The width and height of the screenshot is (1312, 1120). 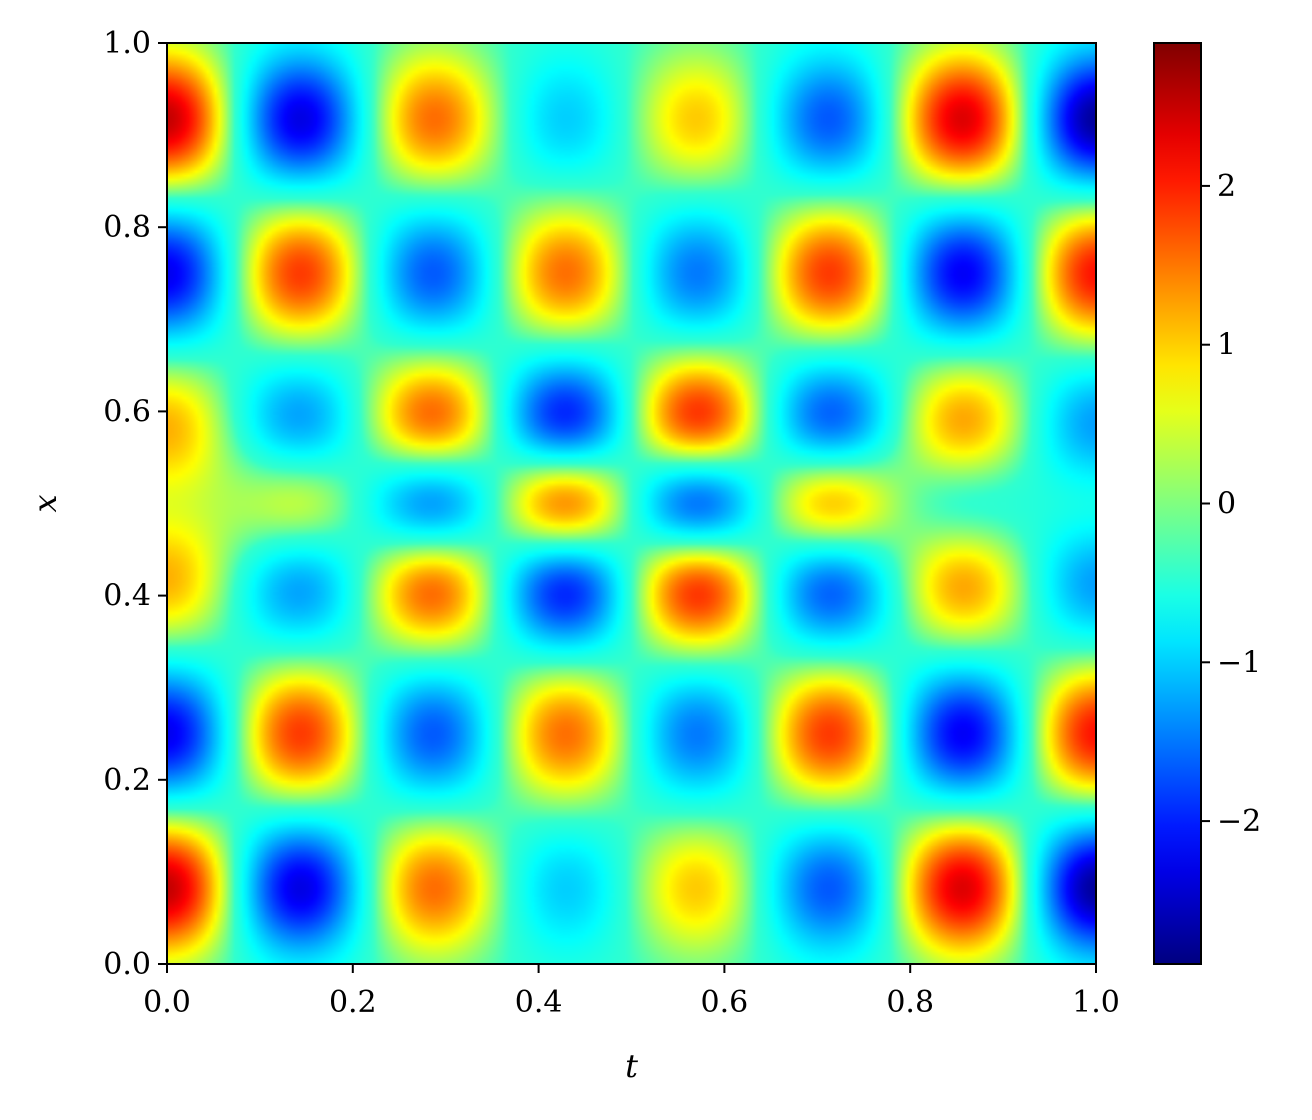 What do you see at coordinates (127, 780) in the screenshot?
I see `y-tick-label: 0.2` at bounding box center [127, 780].